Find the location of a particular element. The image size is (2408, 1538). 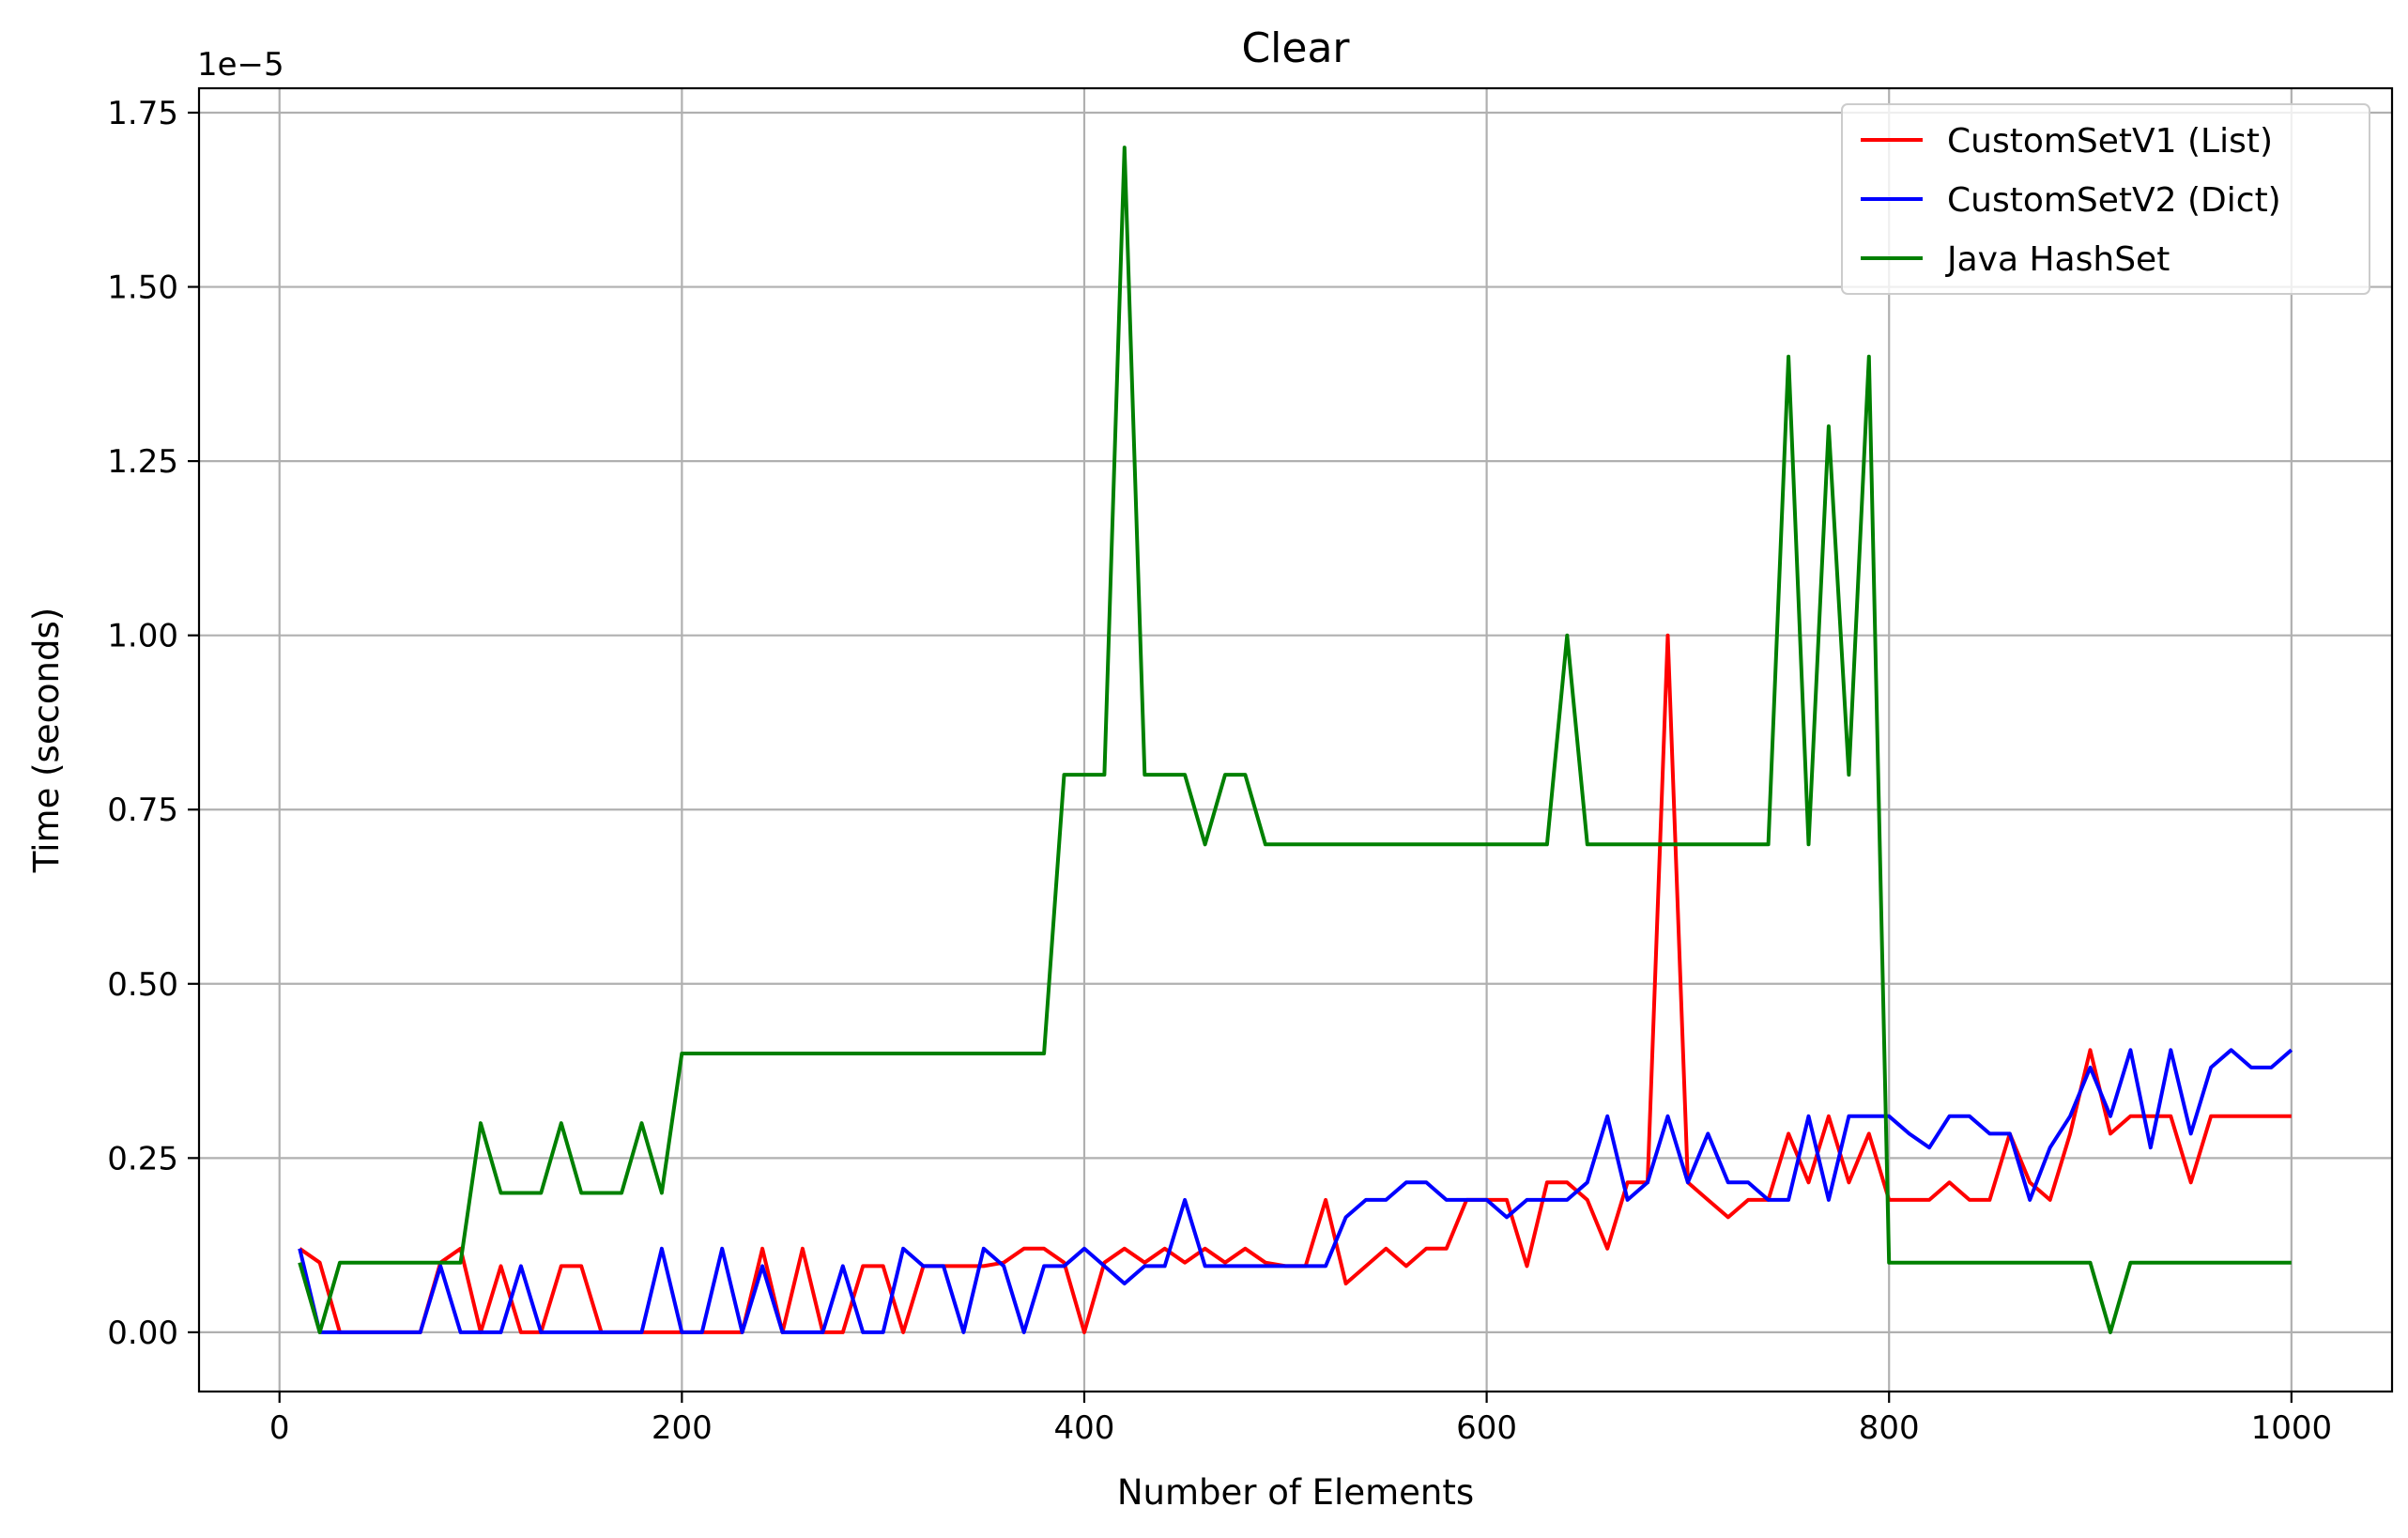

legend-label: CustomSetV1 (List) is located at coordinates (2110, 141).